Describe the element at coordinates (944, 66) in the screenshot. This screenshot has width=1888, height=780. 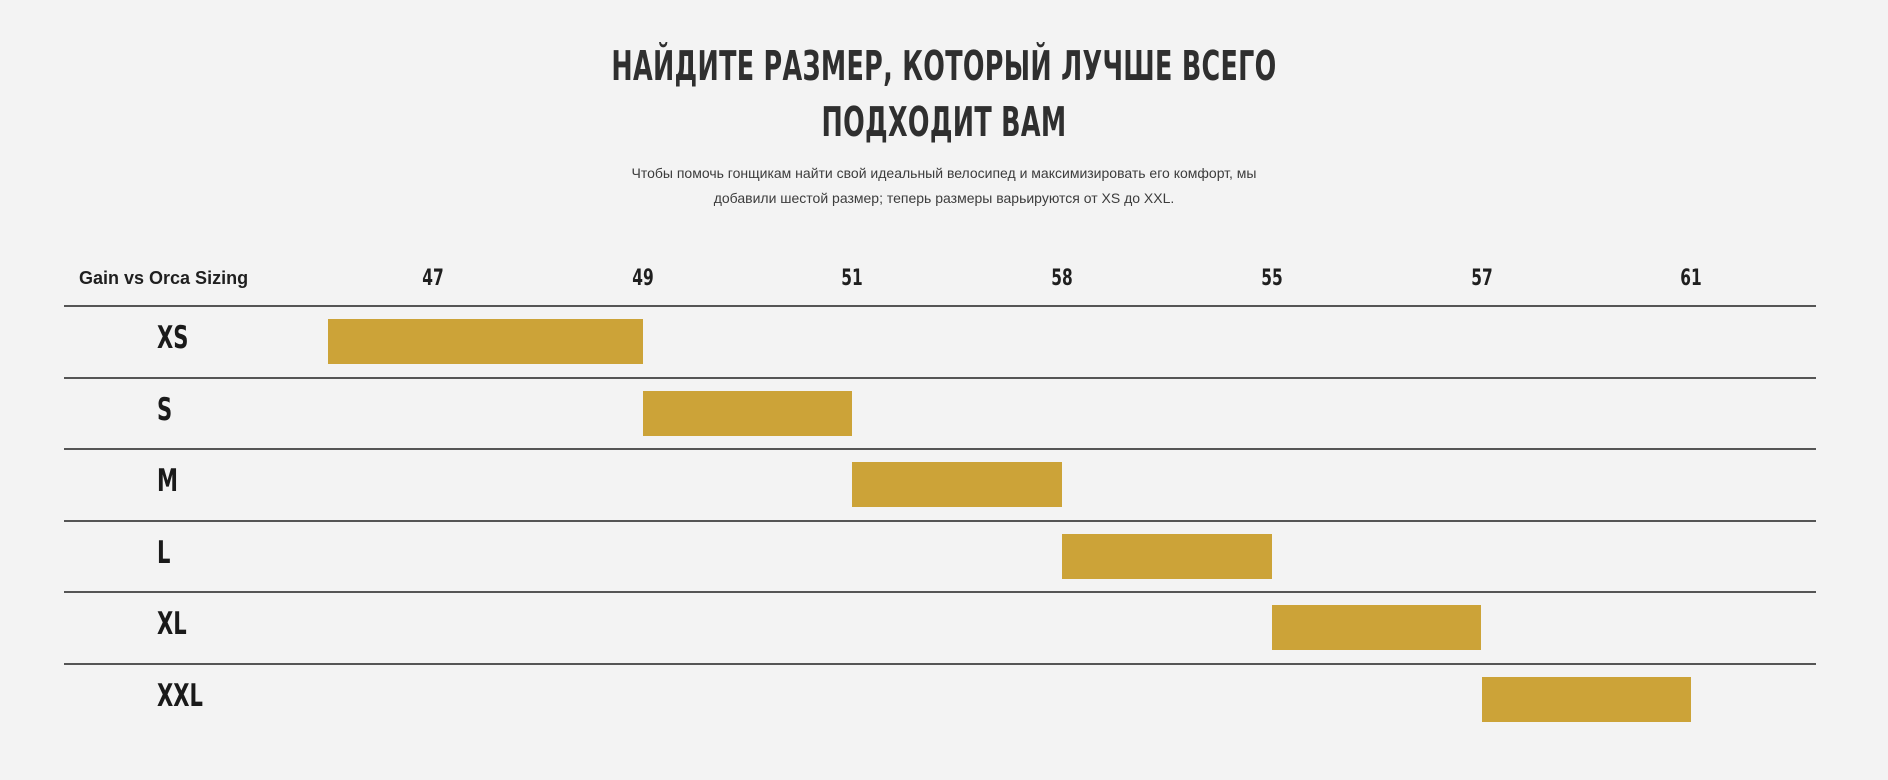
I see `title-line-1: НАЙДИТЕ РАЗМЕР, КОТОРЫЙ ЛУЧШЕ ВСЕГО` at that location.